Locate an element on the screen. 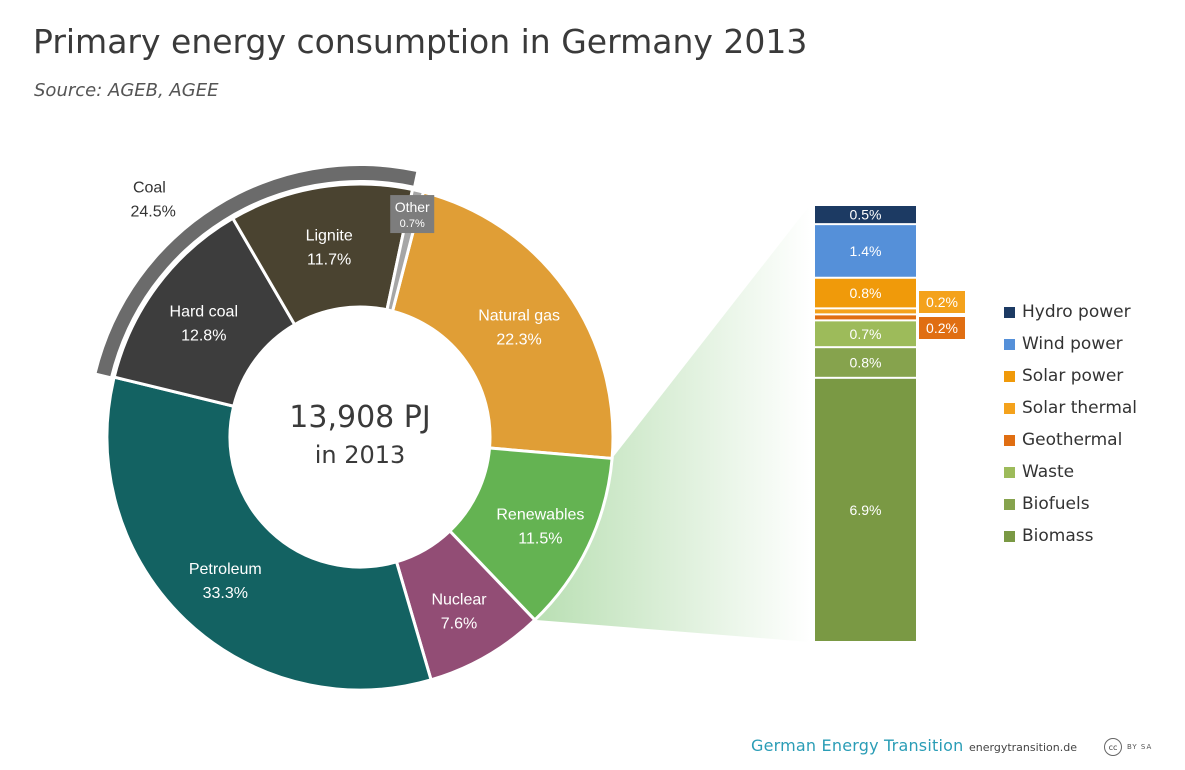 This screenshot has width=1185, height=770. bar-segment-wind-power is located at coordinates (865, 251).